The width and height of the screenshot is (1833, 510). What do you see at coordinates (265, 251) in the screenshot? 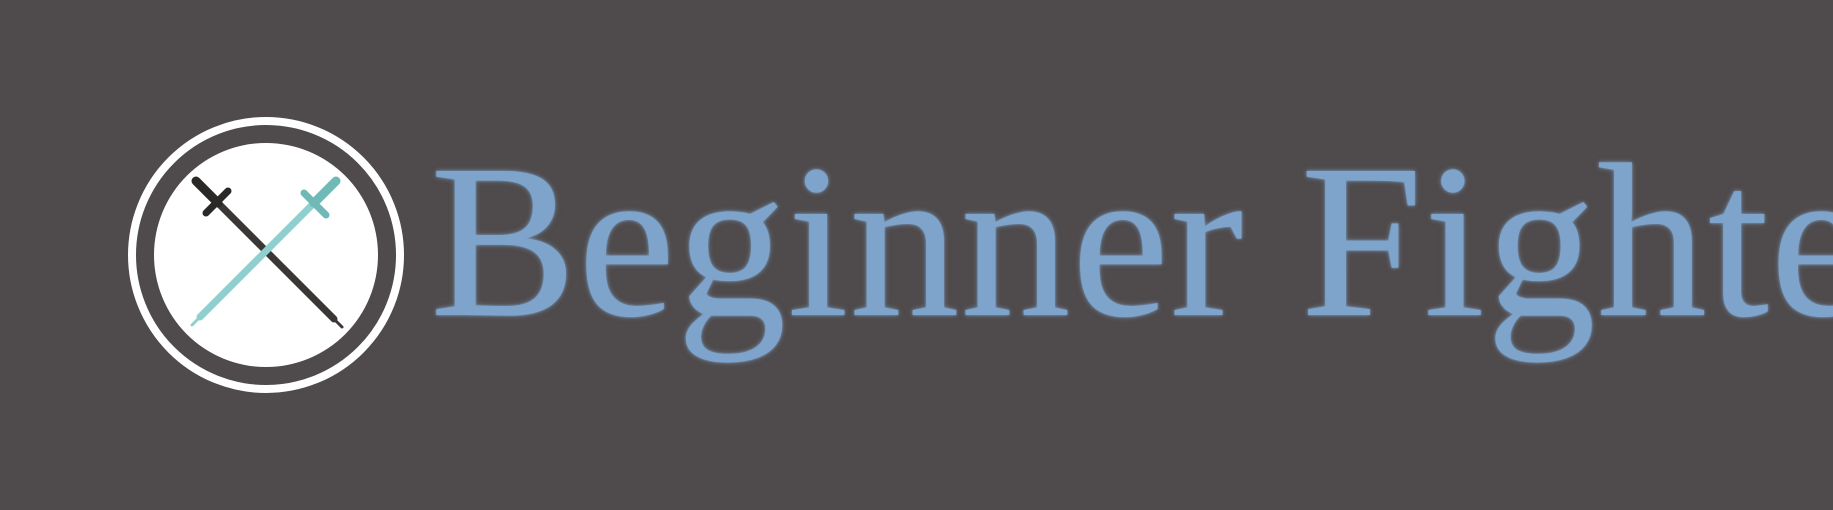
I see `light-sword` at bounding box center [265, 251].